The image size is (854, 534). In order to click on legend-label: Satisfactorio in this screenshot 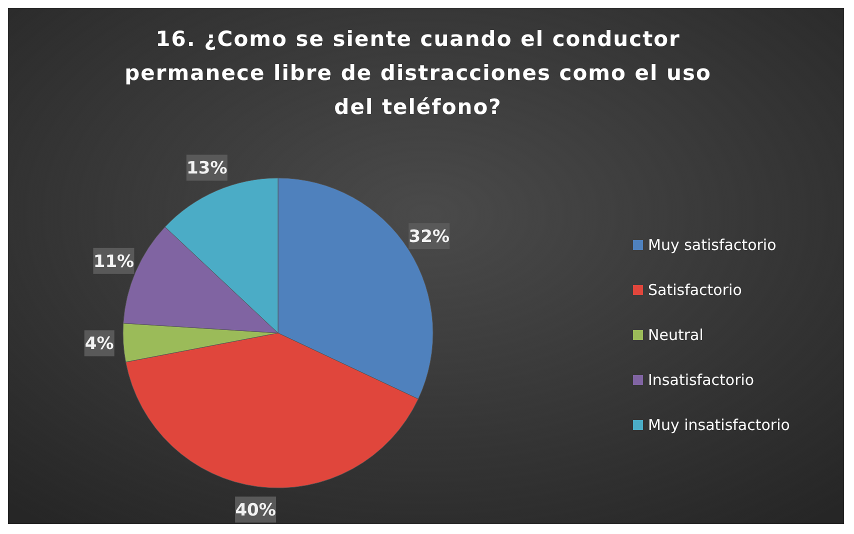, I will do `click(695, 290)`.